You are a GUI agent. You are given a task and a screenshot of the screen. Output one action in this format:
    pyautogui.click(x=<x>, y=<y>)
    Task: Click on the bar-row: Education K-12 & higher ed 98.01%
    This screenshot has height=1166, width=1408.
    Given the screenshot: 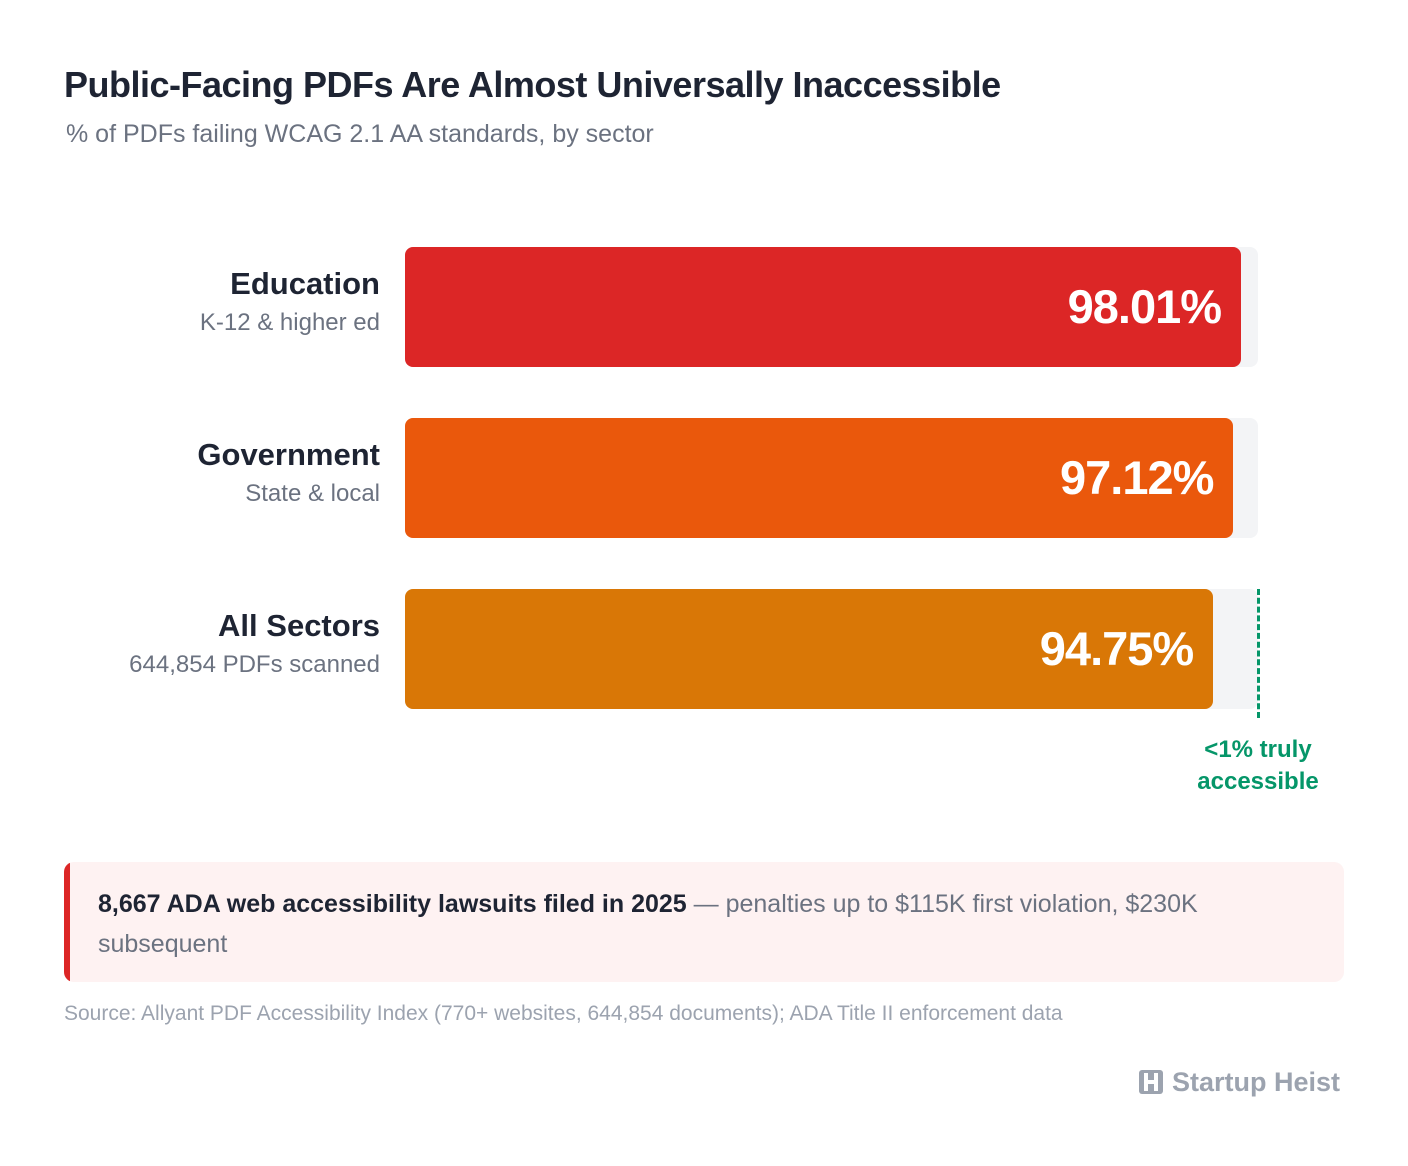 What is the action you would take?
    pyautogui.click(x=704, y=307)
    